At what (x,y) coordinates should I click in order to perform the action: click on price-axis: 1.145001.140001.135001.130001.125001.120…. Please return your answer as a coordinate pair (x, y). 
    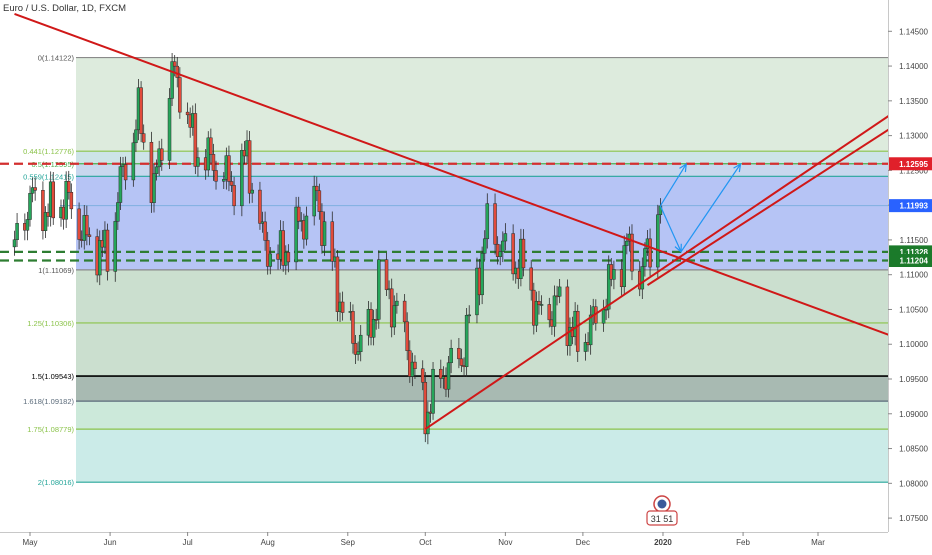
    Looking at the image, I should click on (910, 275).